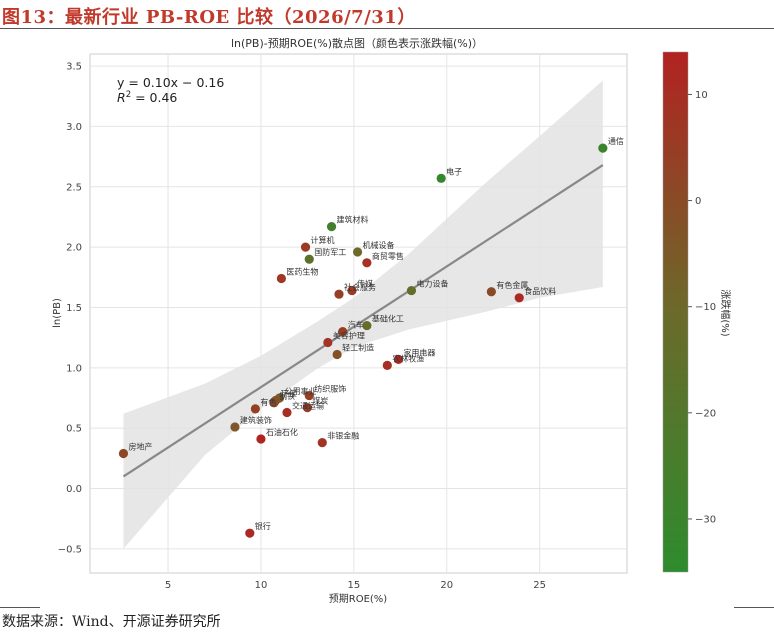  I want to click on top-rule, so click(387, 28).